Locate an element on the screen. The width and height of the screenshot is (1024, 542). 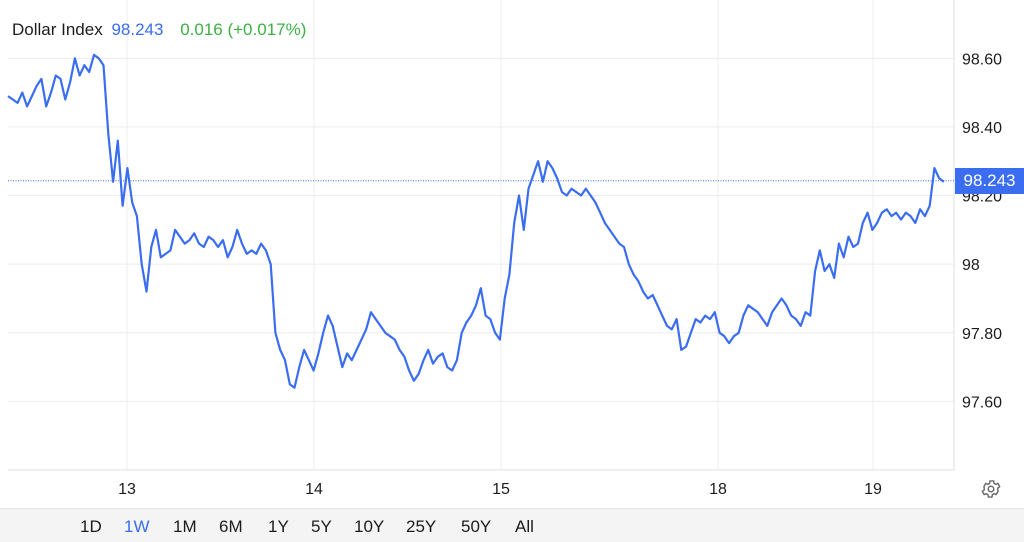
range-button-25y: 25Y is located at coordinates (421, 526).